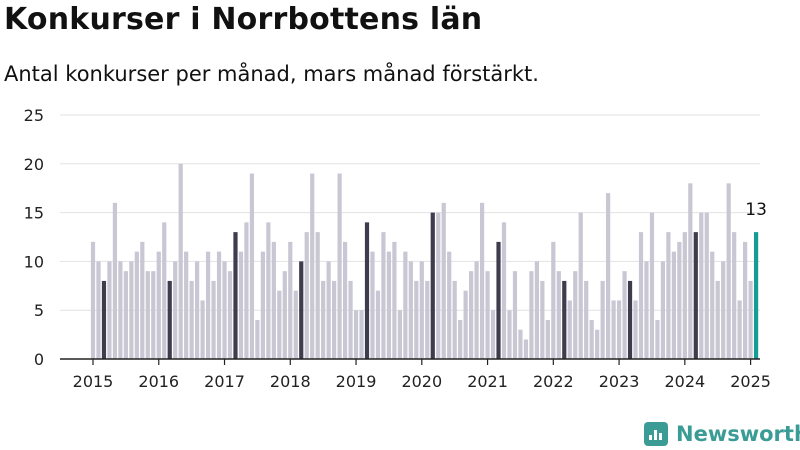  Describe the element at coordinates (39, 310) in the screenshot. I see `y-tick-label: 5` at that location.